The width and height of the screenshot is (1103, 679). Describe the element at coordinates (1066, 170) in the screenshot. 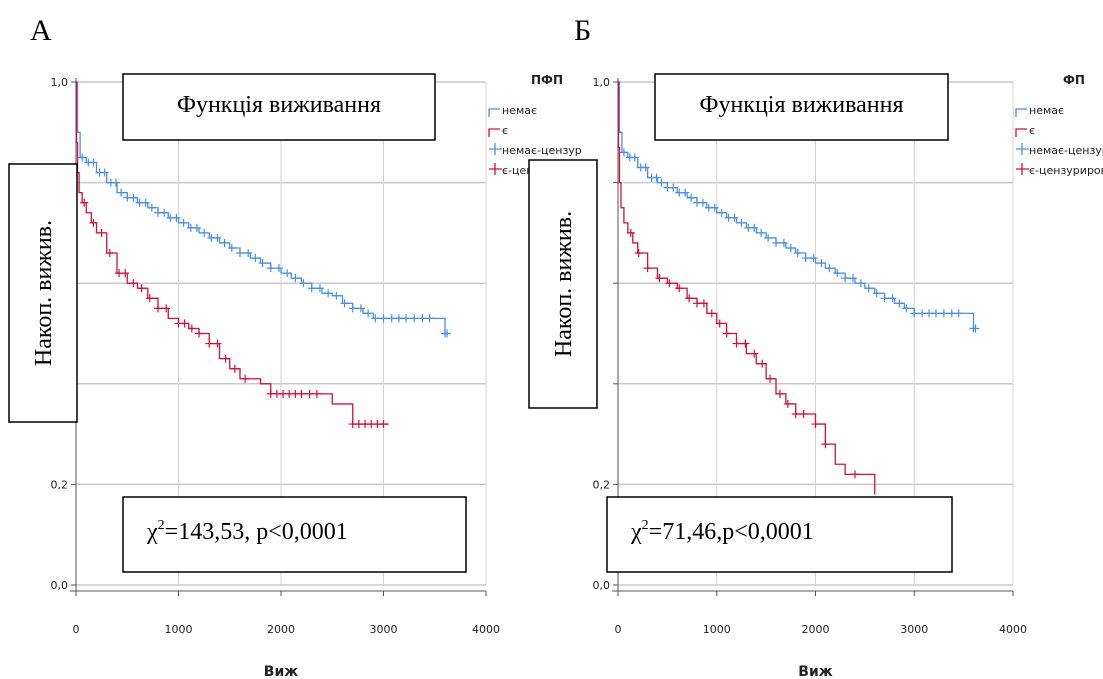

I see `legend-label: є-цензуриров` at that location.